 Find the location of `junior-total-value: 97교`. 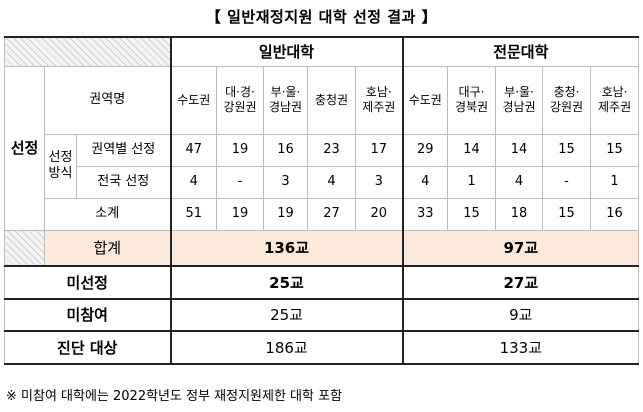

junior-total-value: 97교 is located at coordinates (520, 248).